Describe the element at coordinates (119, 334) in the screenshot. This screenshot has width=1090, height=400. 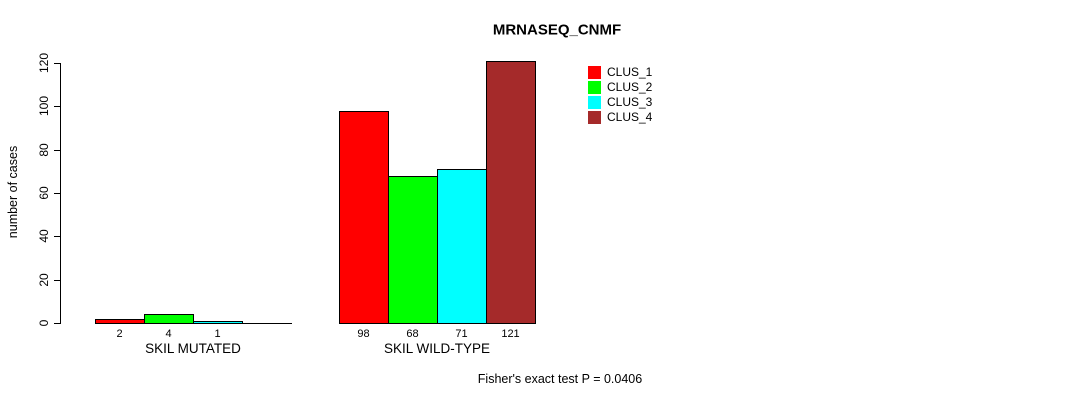
I see `bar-value-label: 2` at that location.